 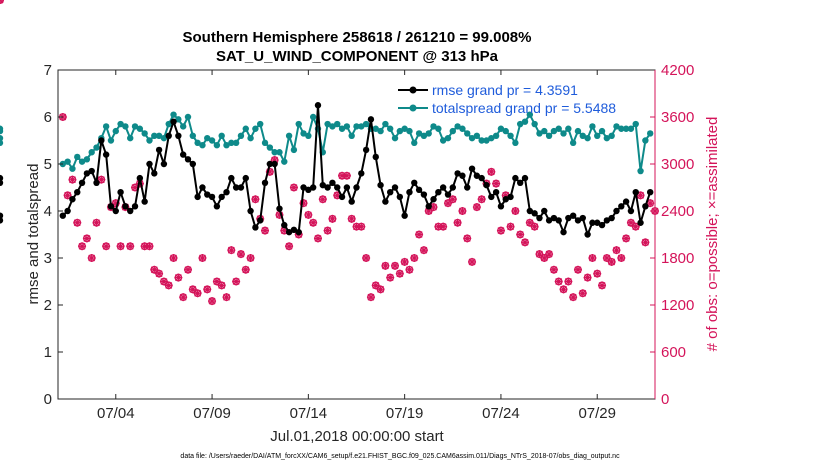 What do you see at coordinates (677, 211) in the screenshot?
I see `y2-tick-label: 2400` at bounding box center [677, 211].